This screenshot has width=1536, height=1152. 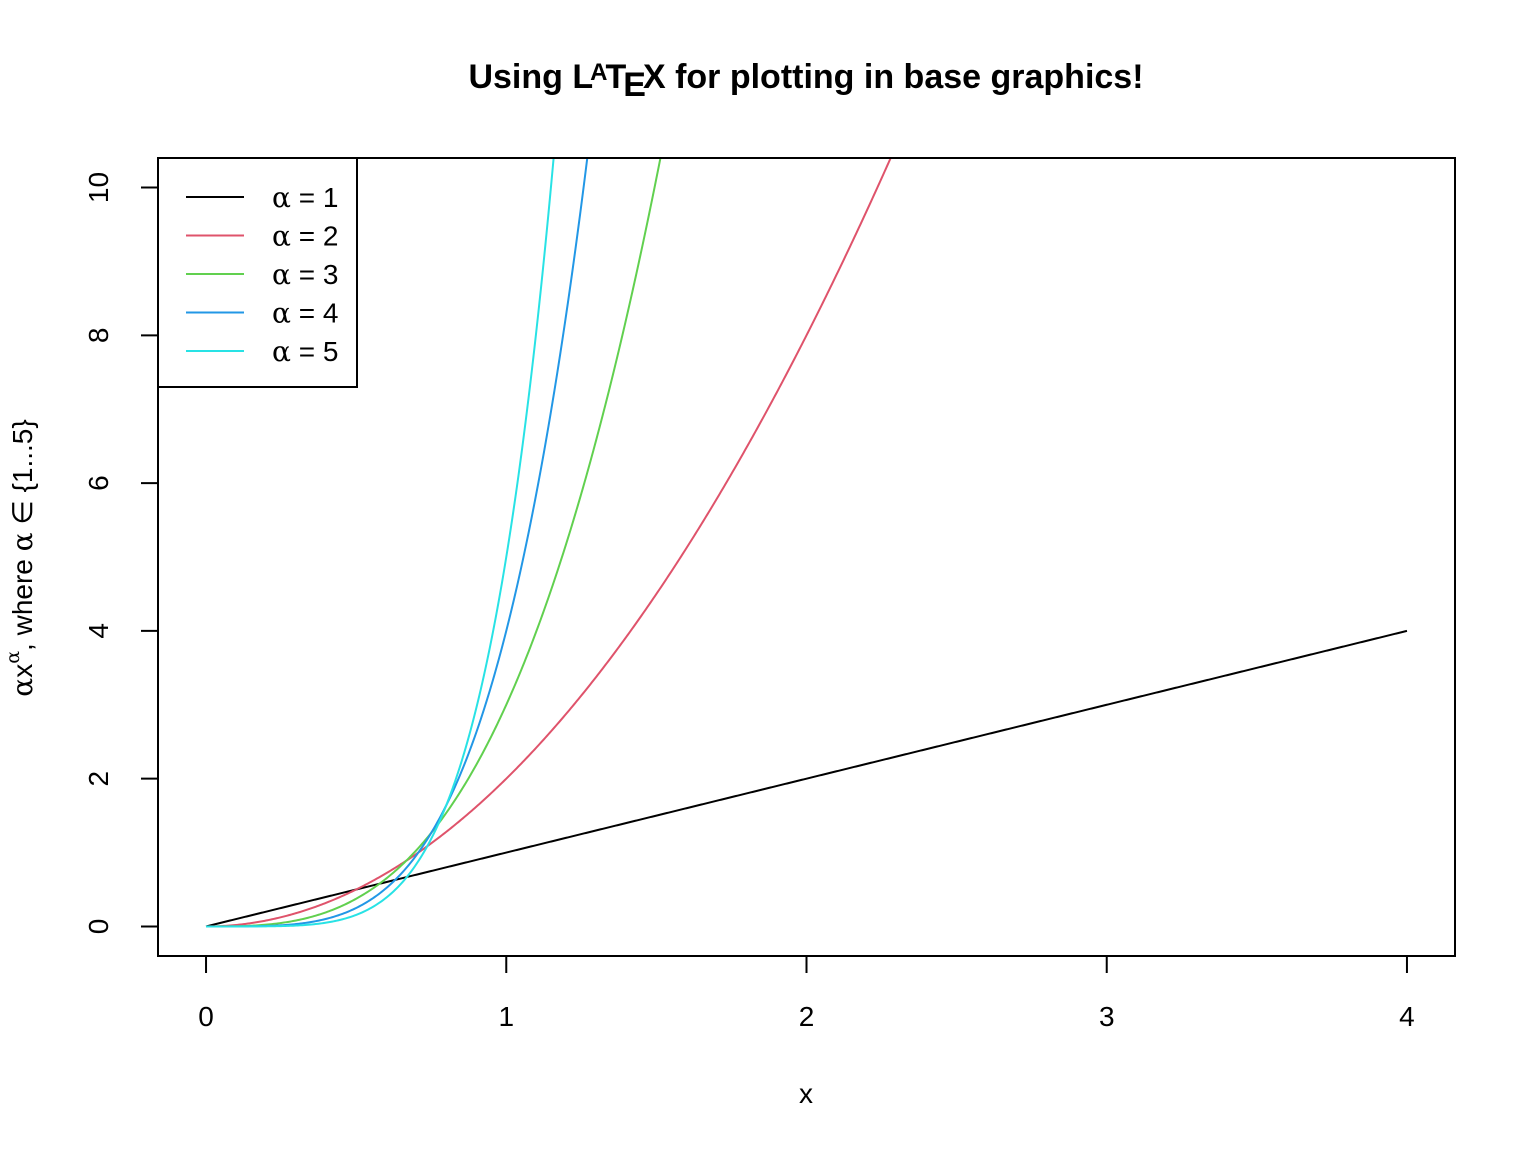 What do you see at coordinates (506, 1016) in the screenshot?
I see `x-tick-label: 1` at bounding box center [506, 1016].